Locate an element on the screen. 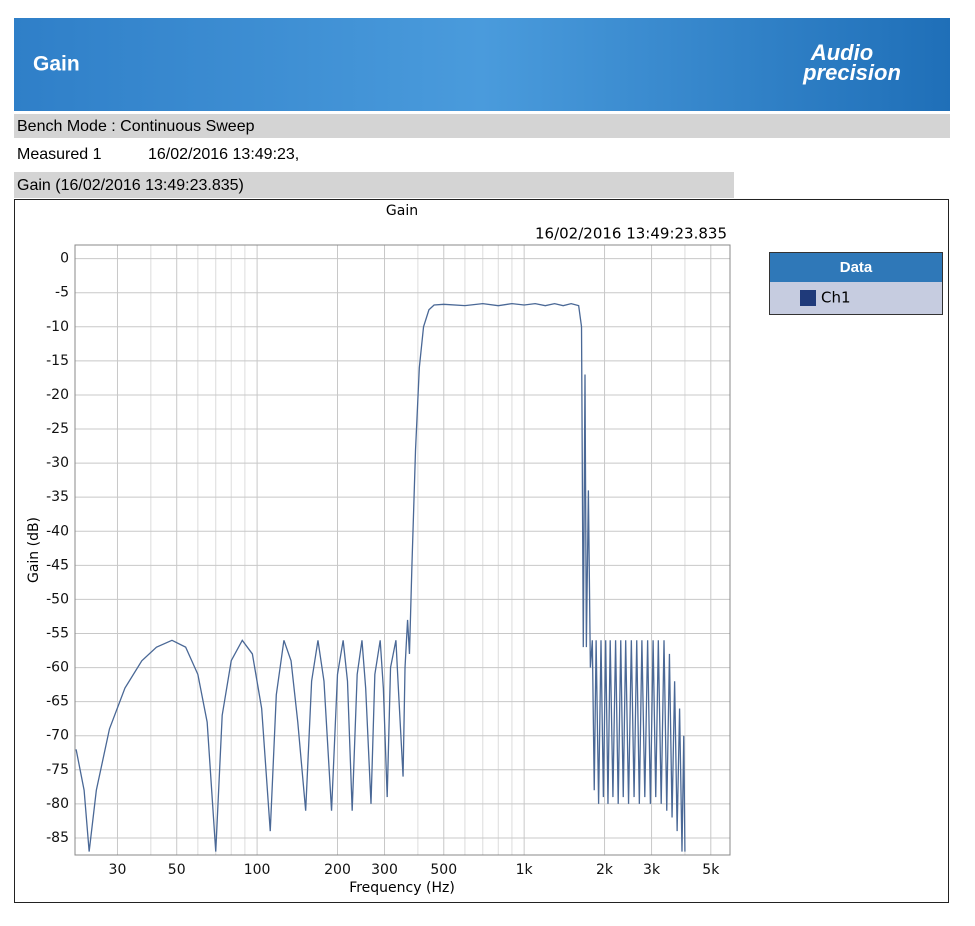  chart-title: Gain is located at coordinates (402, 211).